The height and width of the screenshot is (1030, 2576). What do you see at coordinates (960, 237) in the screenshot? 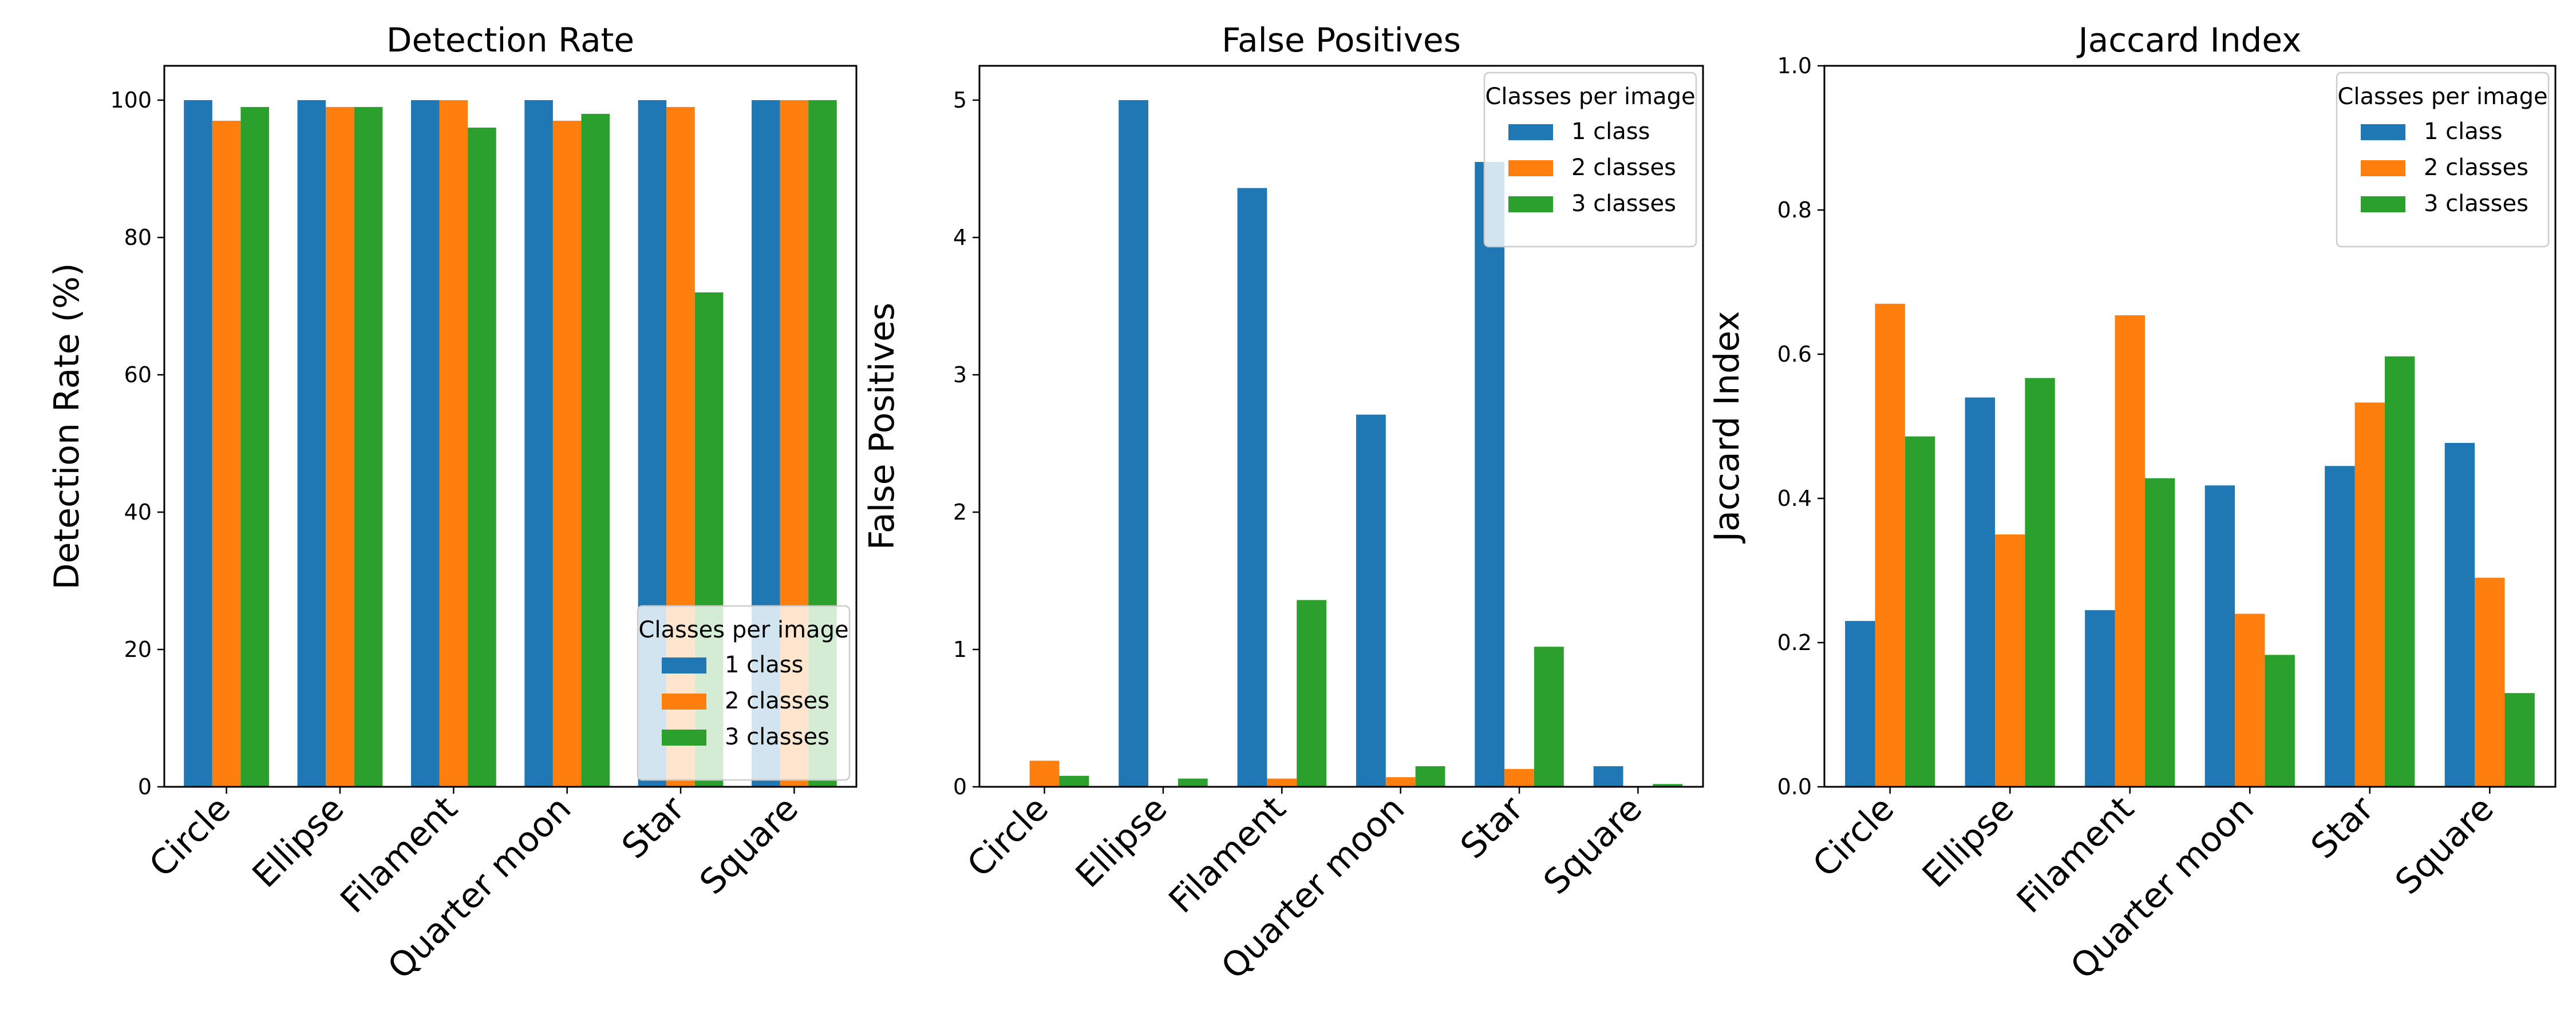
I see `chart-2-ytick-label: 4` at bounding box center [960, 237].